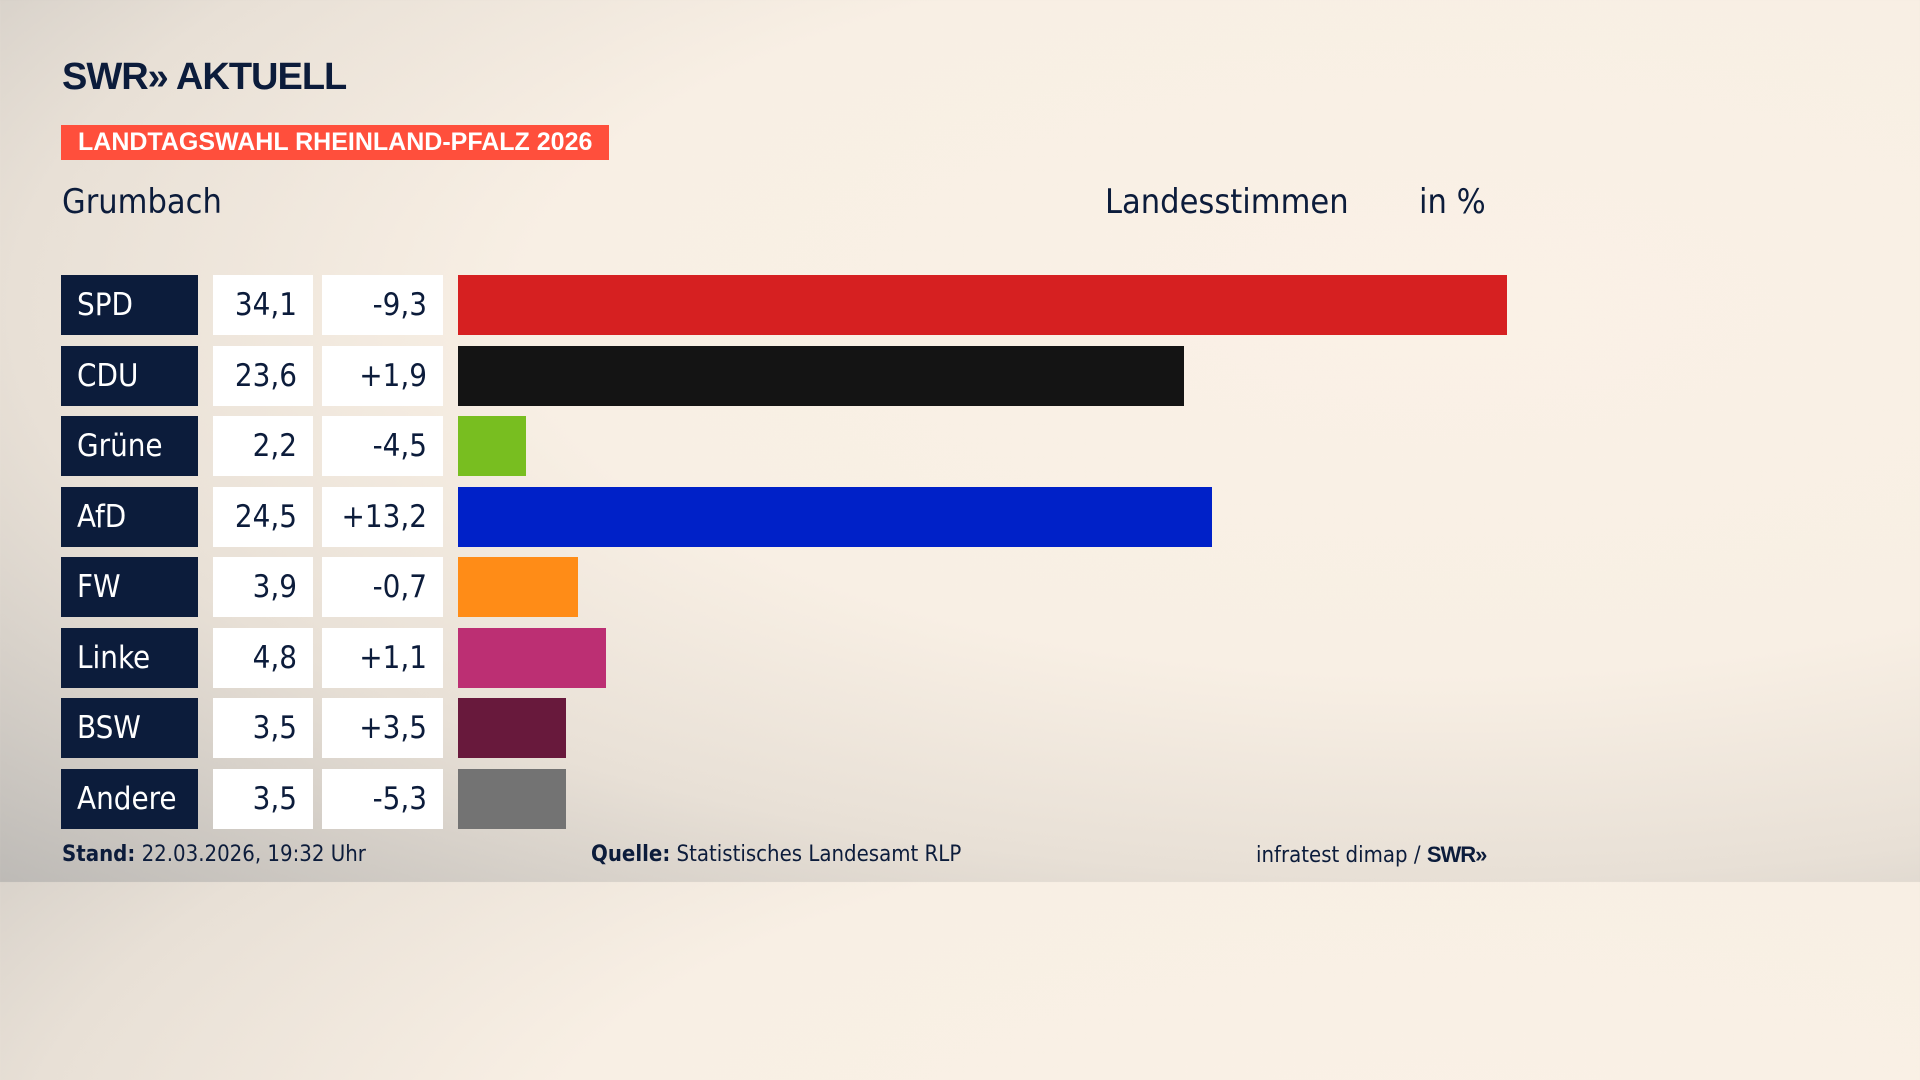  I want to click on value-label: 23,6, so click(263, 375).